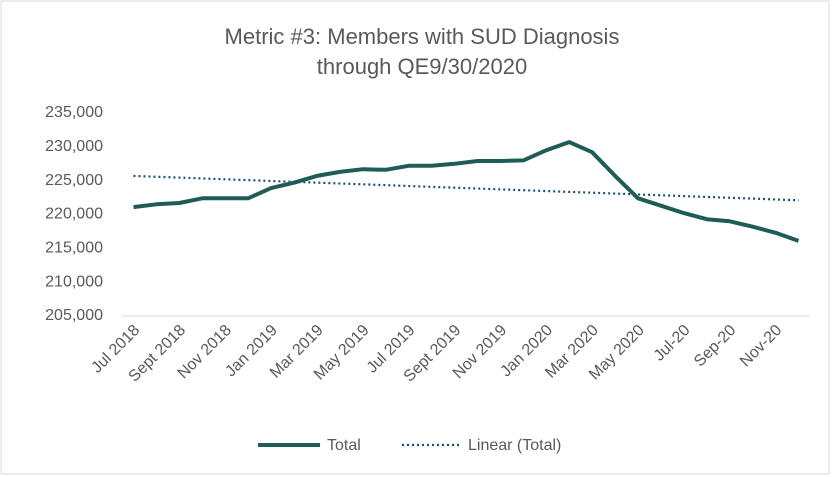  I want to click on legend-label: Total, so click(344, 445).